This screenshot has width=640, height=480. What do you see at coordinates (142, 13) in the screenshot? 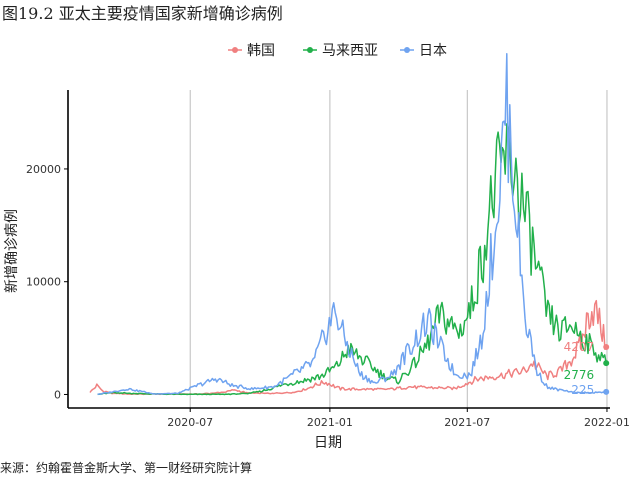
I see `figure-title: 图19.2 亚太主要疫情国家新增确诊病例` at bounding box center [142, 13].